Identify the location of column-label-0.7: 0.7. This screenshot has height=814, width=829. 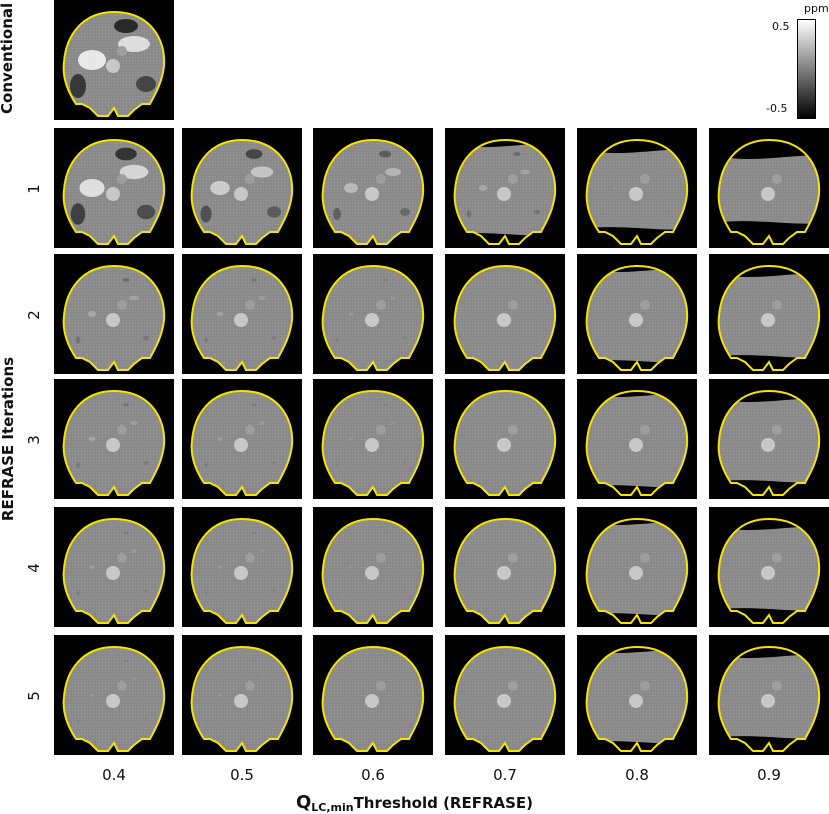
(505, 775).